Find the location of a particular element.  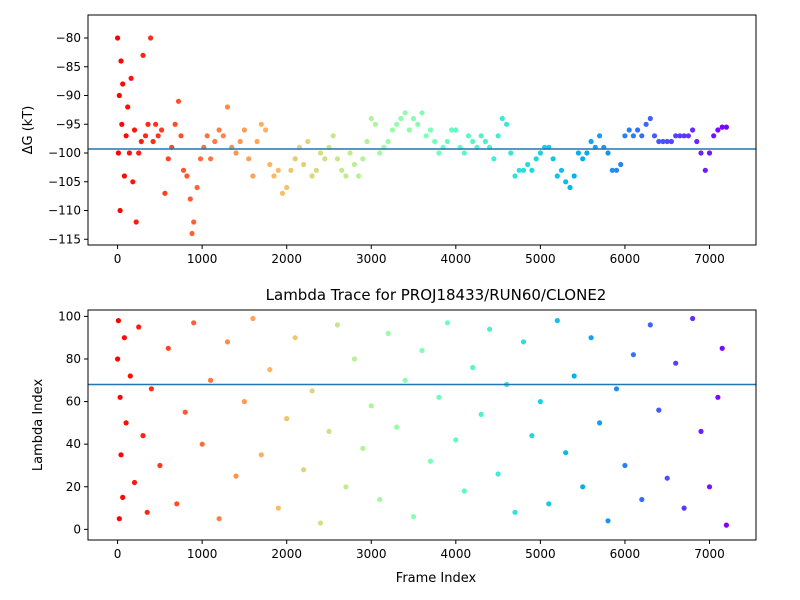

bottom-y-tick-label: 0 is located at coordinates (77, 529).